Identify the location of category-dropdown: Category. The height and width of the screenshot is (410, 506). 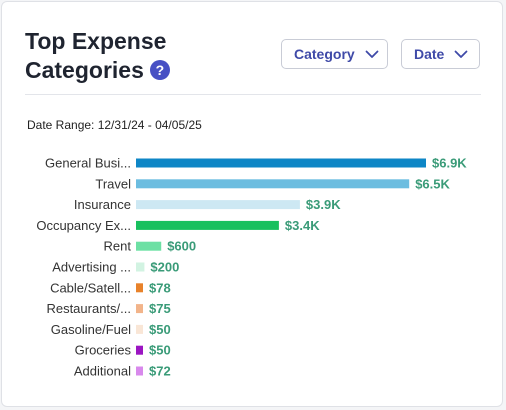
(334, 54).